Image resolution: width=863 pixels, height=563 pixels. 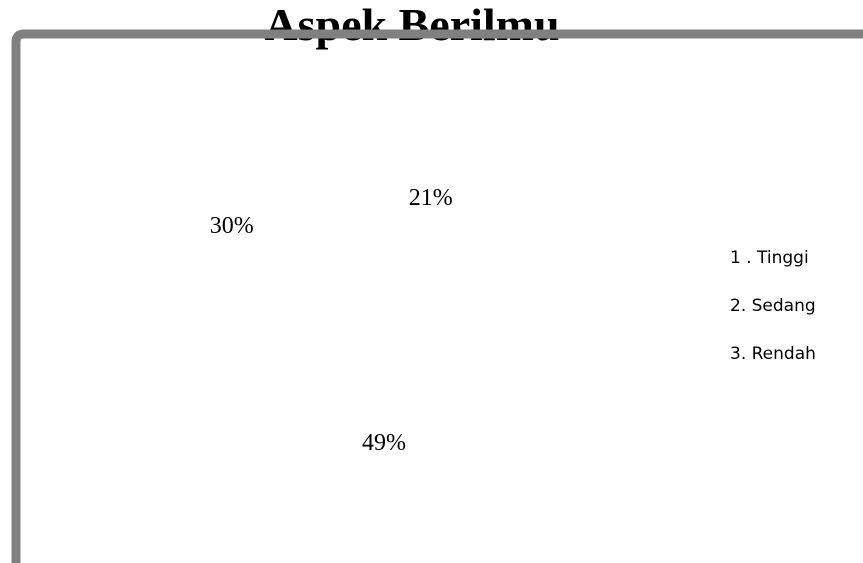 What do you see at coordinates (431, 198) in the screenshot?
I see `data-label: 21%` at bounding box center [431, 198].